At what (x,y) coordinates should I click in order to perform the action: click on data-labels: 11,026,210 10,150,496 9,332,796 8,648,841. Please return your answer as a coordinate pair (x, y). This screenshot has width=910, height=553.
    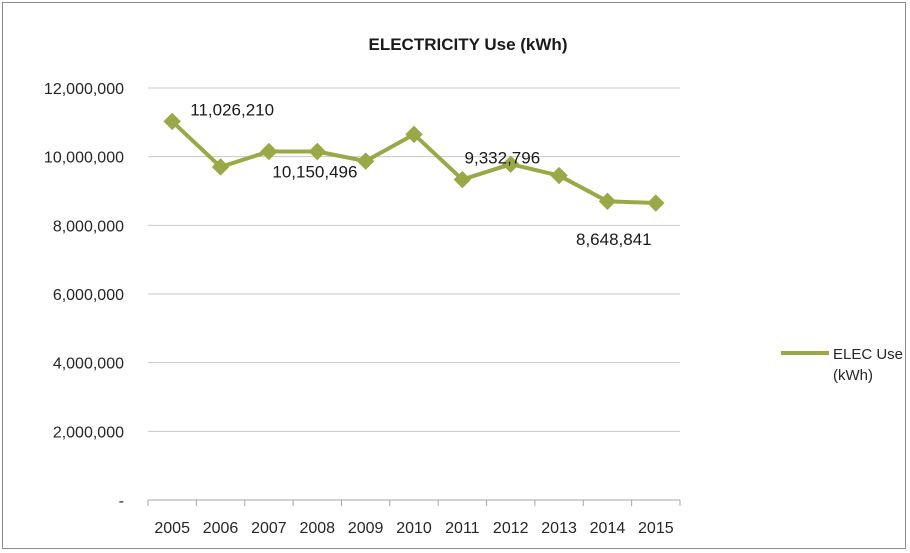
    Looking at the image, I should click on (420, 174).